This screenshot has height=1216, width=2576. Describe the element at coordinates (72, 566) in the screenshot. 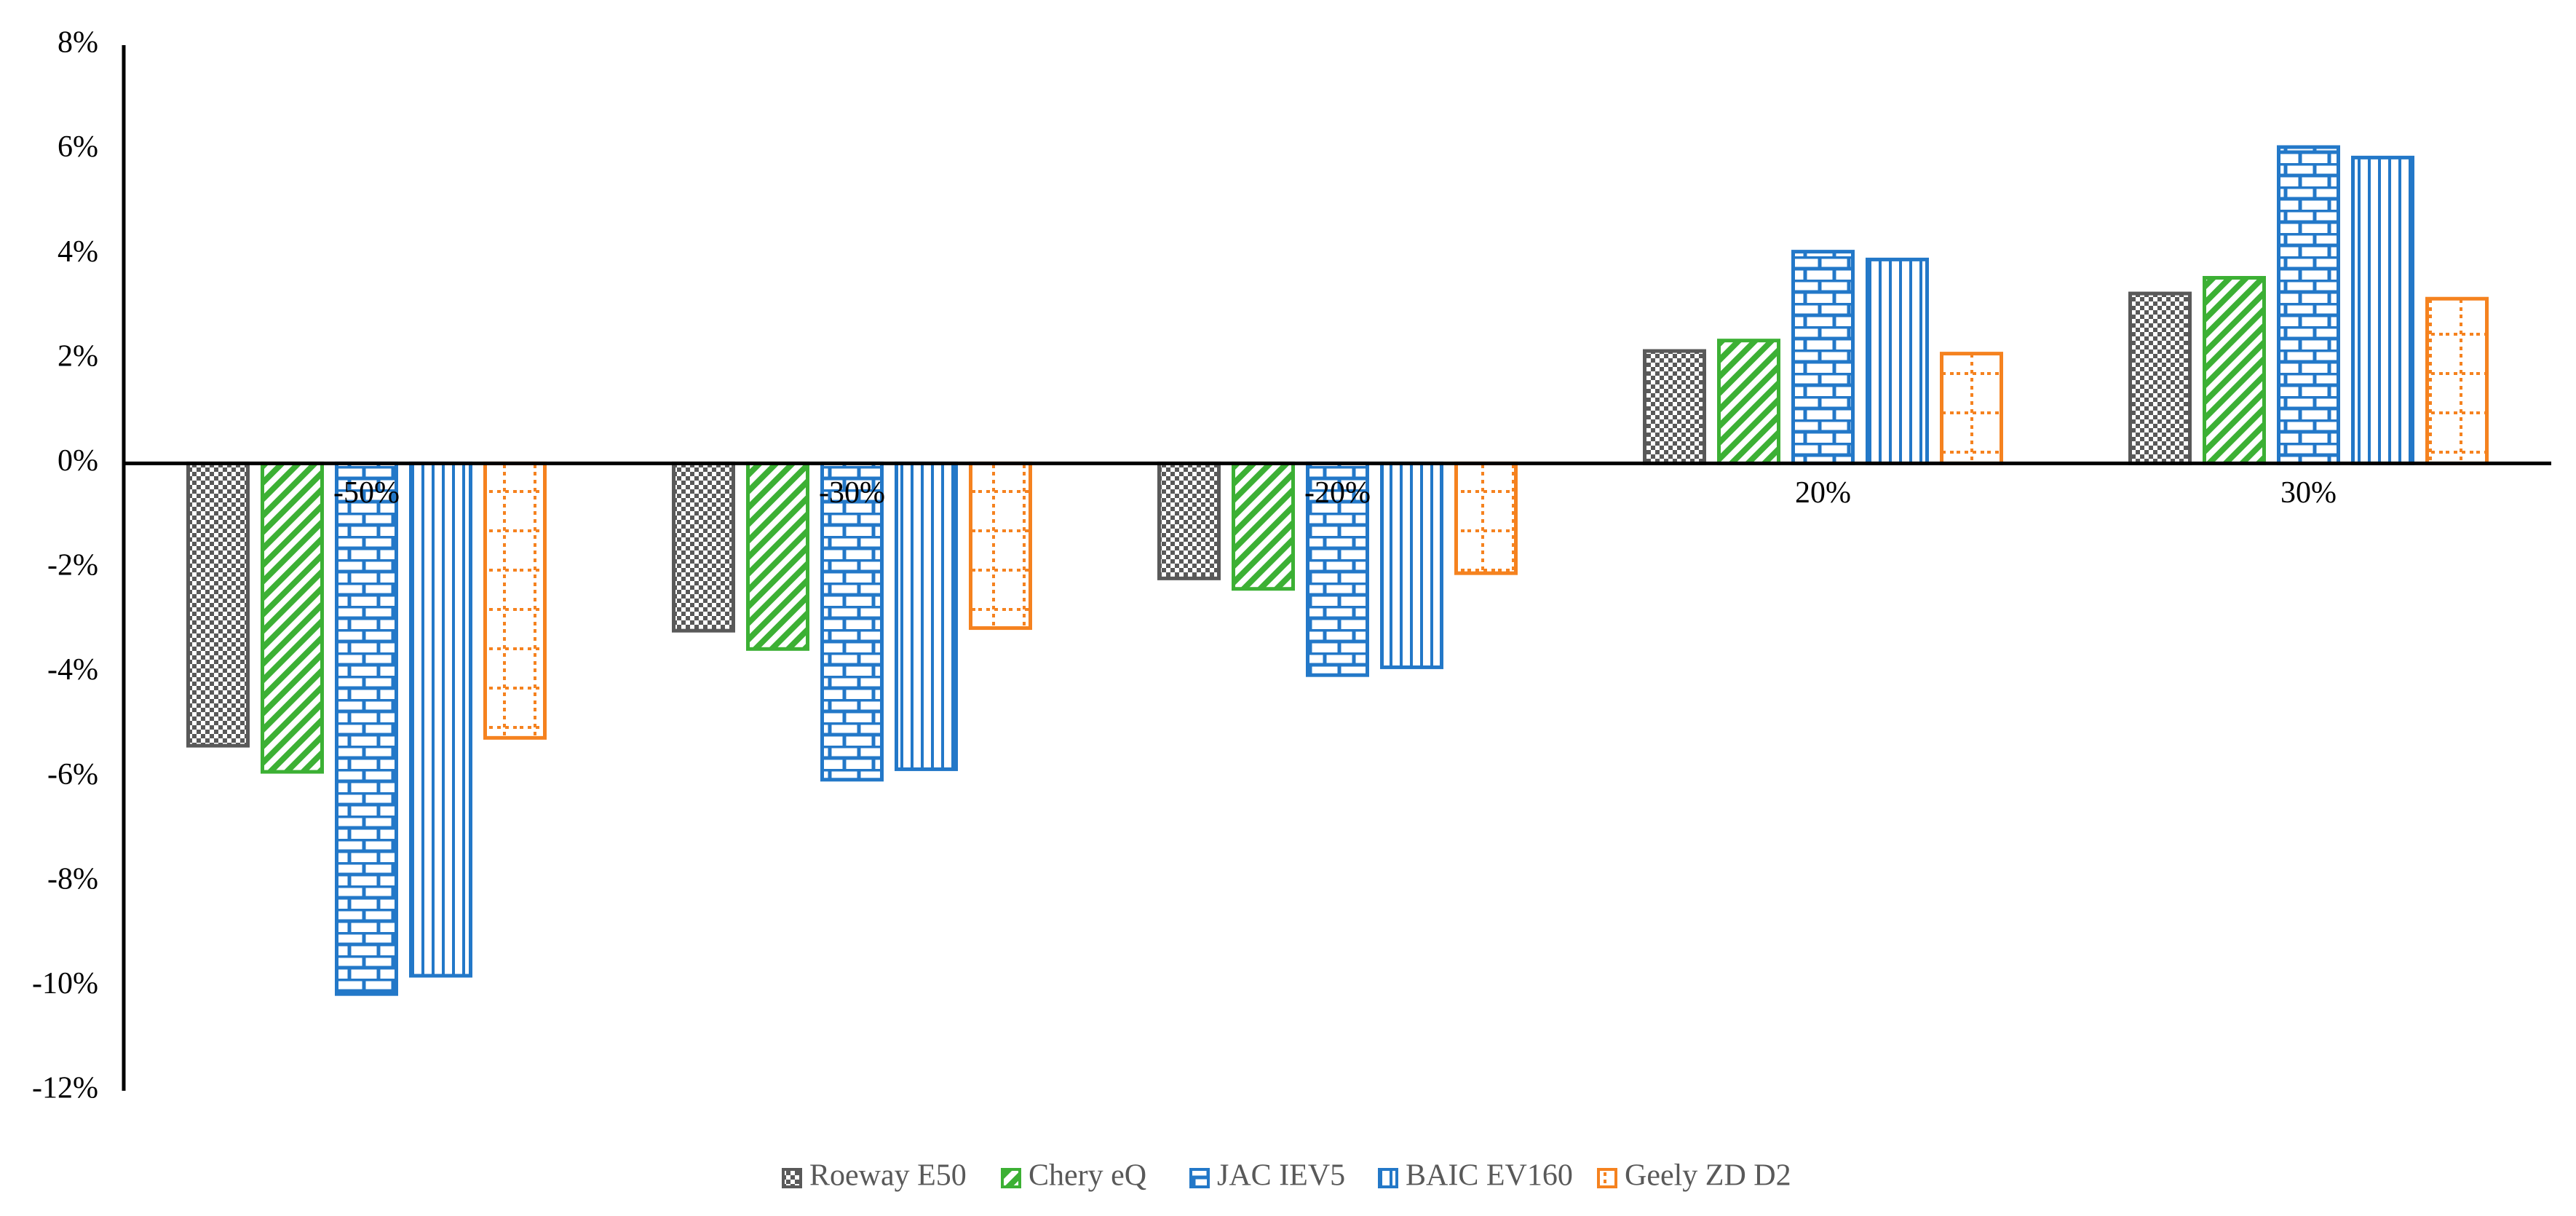

I see `y-tick-label: -2%` at that location.